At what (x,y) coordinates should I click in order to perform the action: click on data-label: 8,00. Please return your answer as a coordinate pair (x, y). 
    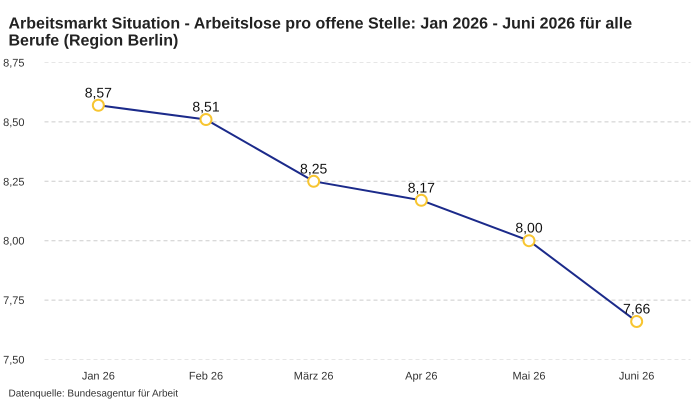
    Looking at the image, I should click on (529, 228).